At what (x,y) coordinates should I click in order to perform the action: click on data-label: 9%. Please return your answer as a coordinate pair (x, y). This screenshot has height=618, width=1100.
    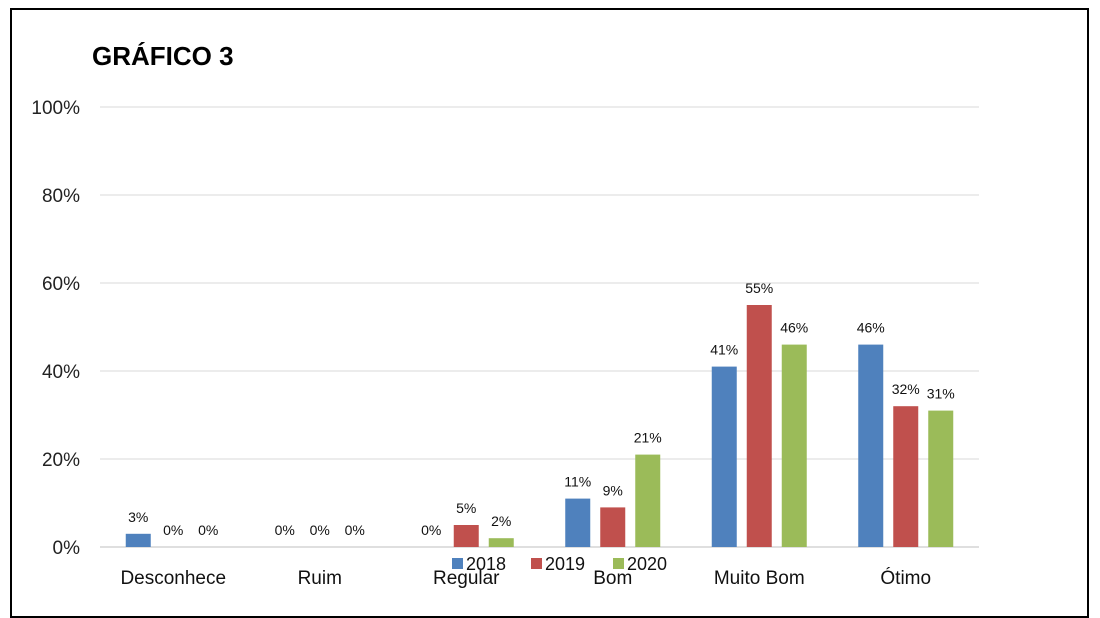
    Looking at the image, I should click on (613, 490).